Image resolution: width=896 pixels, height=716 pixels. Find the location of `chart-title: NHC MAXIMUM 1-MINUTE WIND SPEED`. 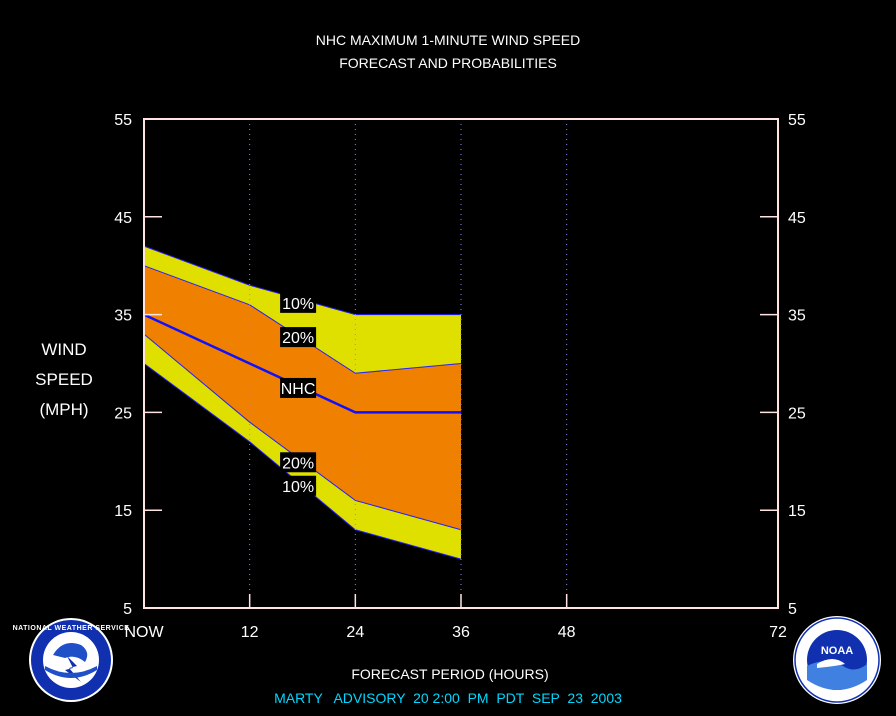

chart-title: NHC MAXIMUM 1-MINUTE WIND SPEED is located at coordinates (448, 40).